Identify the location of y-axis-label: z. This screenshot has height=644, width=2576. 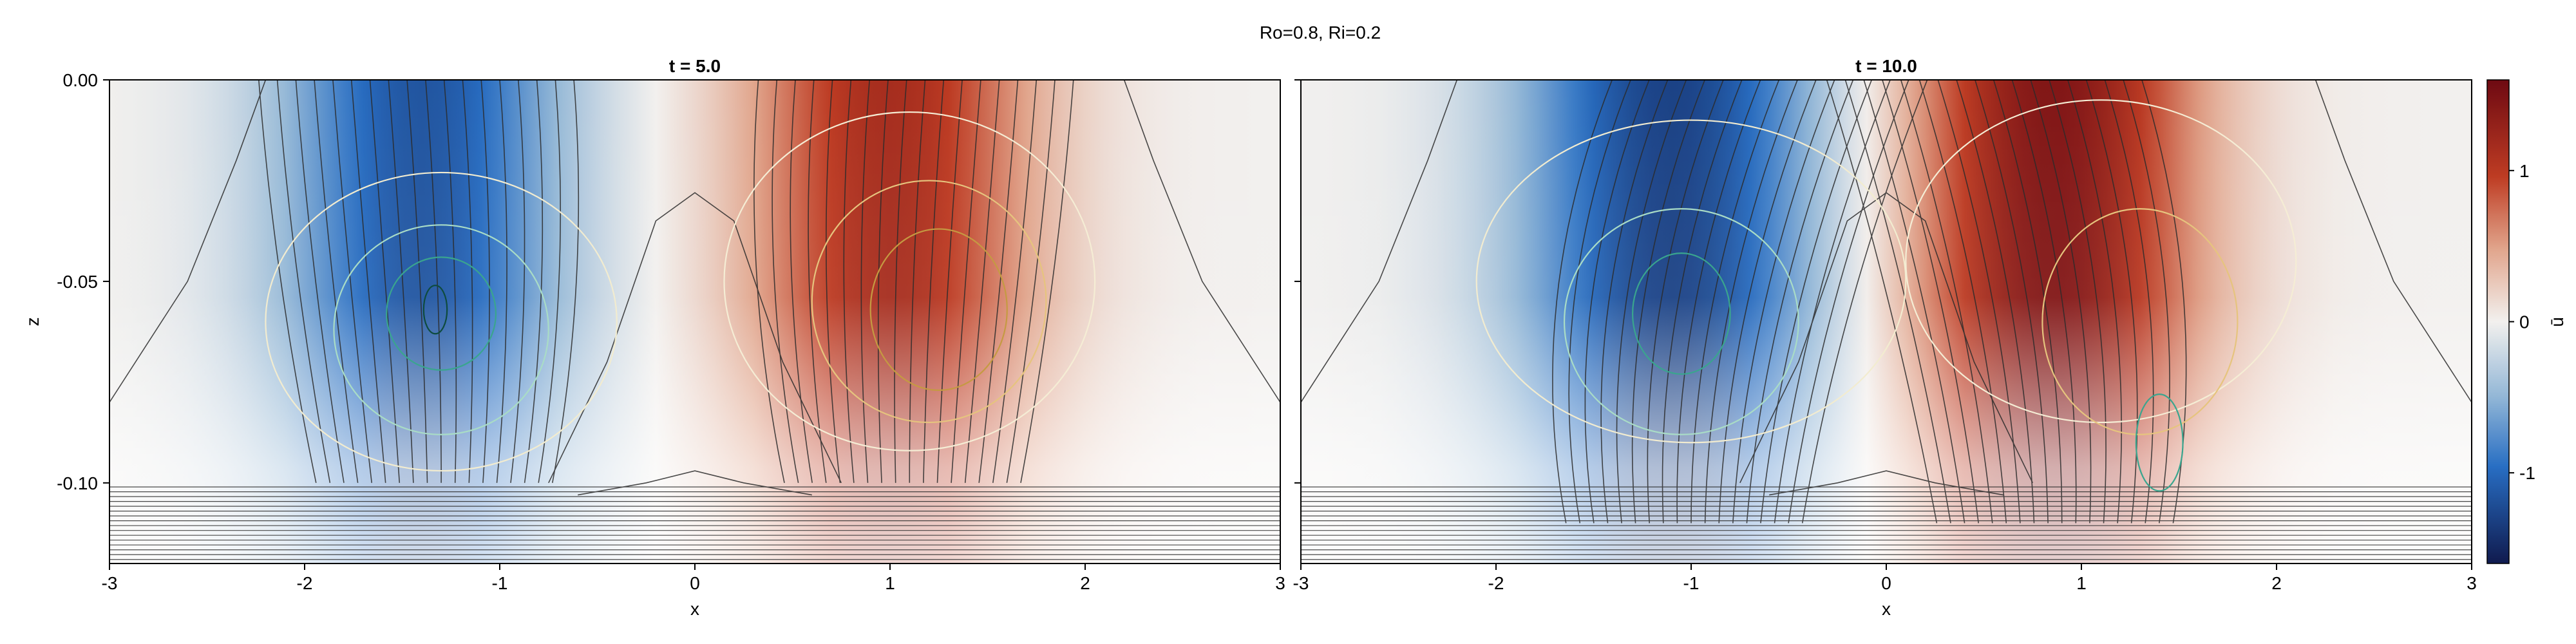
(33, 322).